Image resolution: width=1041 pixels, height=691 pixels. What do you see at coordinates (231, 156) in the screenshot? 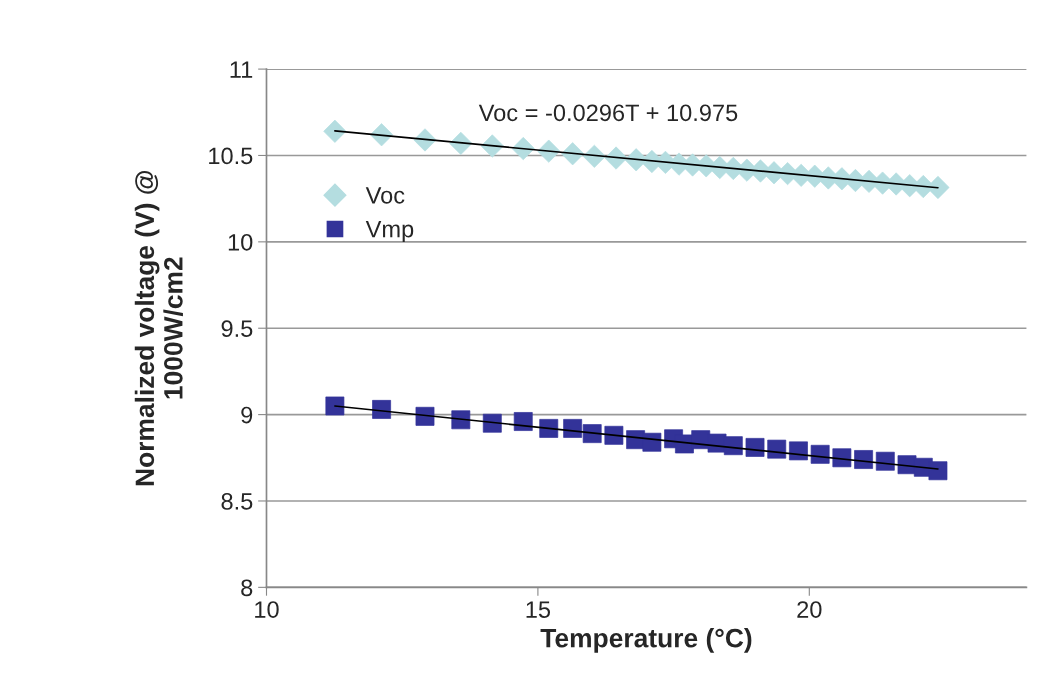
I see `y-tick-label: 10.5` at bounding box center [231, 156].